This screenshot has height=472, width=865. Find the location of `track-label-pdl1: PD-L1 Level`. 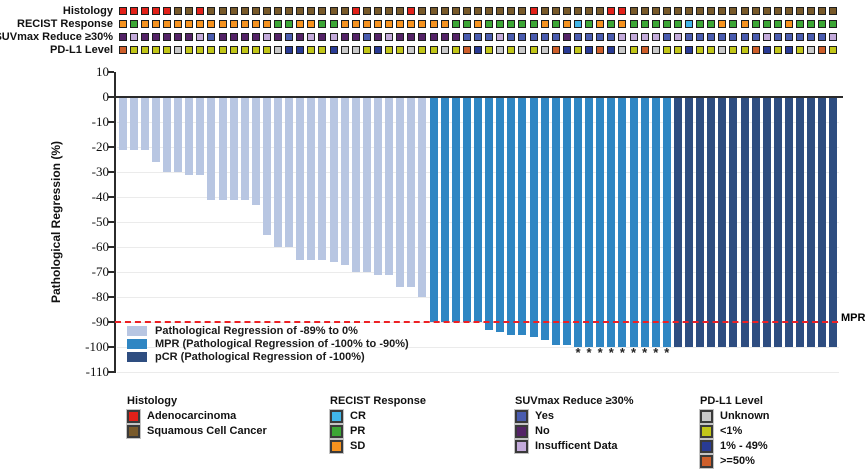

track-label-pdl1: PD-L1 Level is located at coordinates (81, 50).